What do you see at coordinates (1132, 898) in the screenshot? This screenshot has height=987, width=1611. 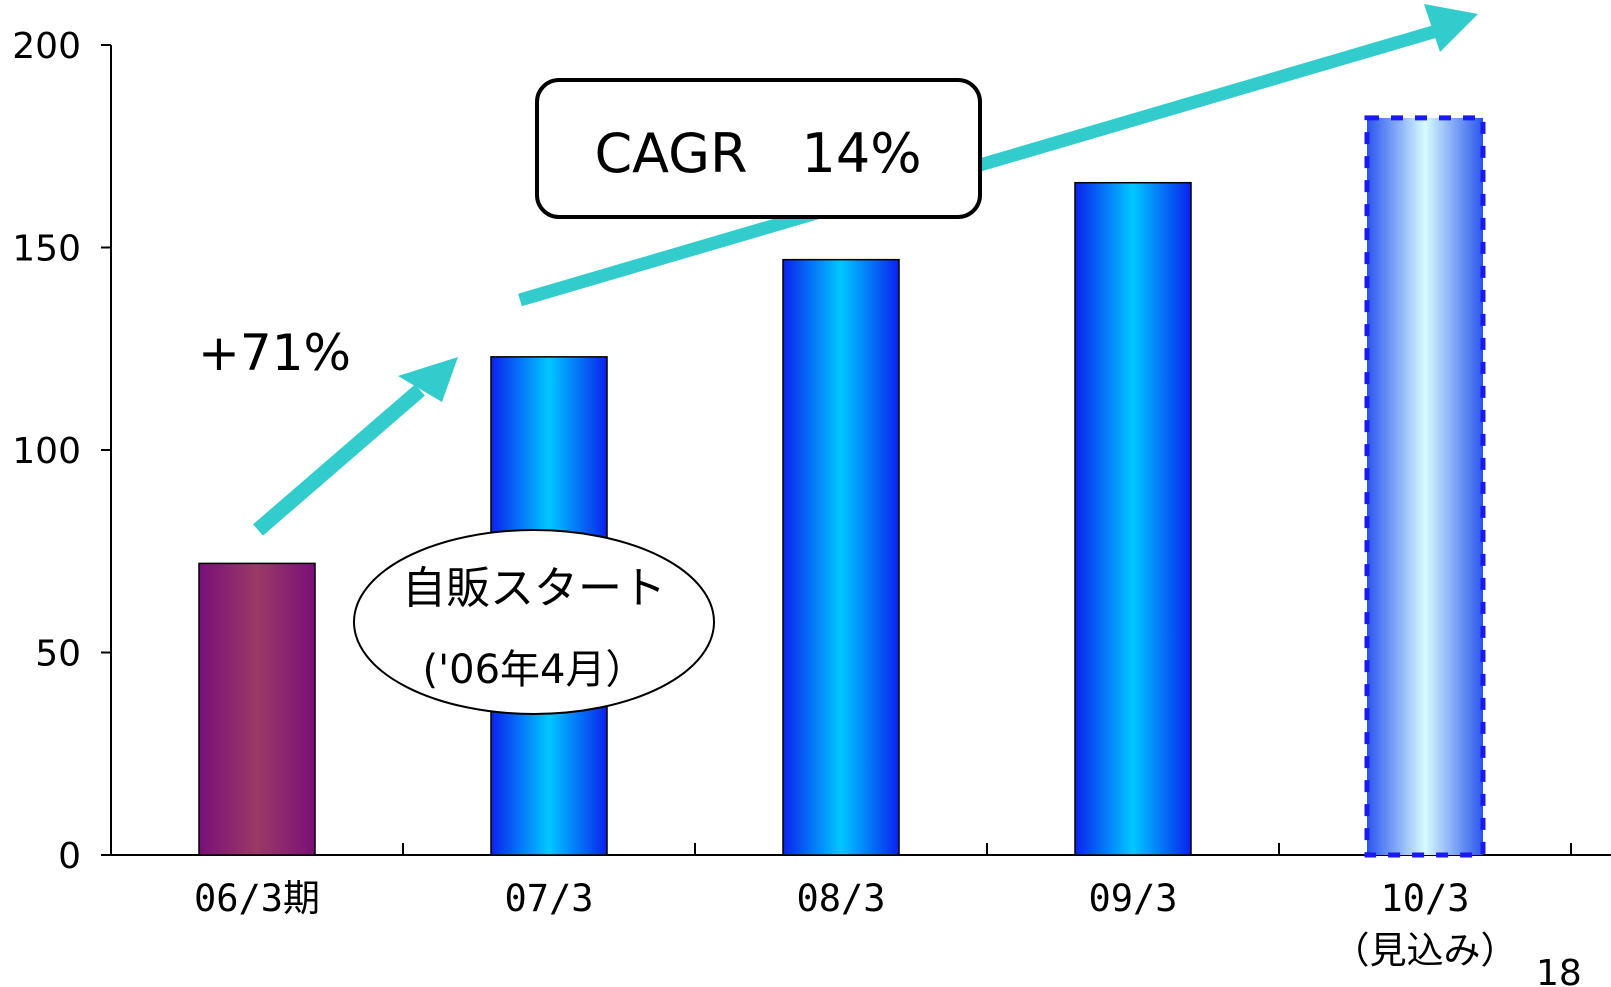 I see `x-tick-label: 09/3` at bounding box center [1132, 898].